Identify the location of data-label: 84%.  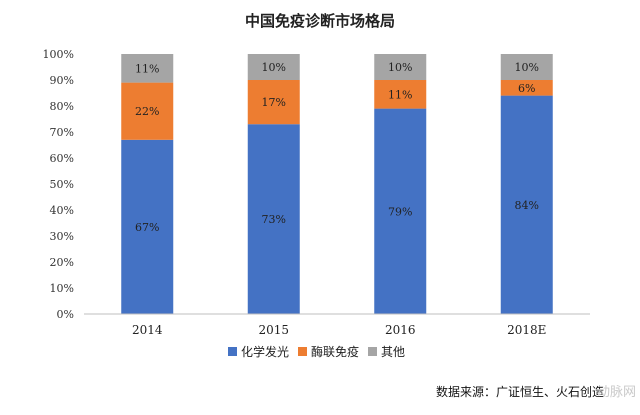
(527, 205).